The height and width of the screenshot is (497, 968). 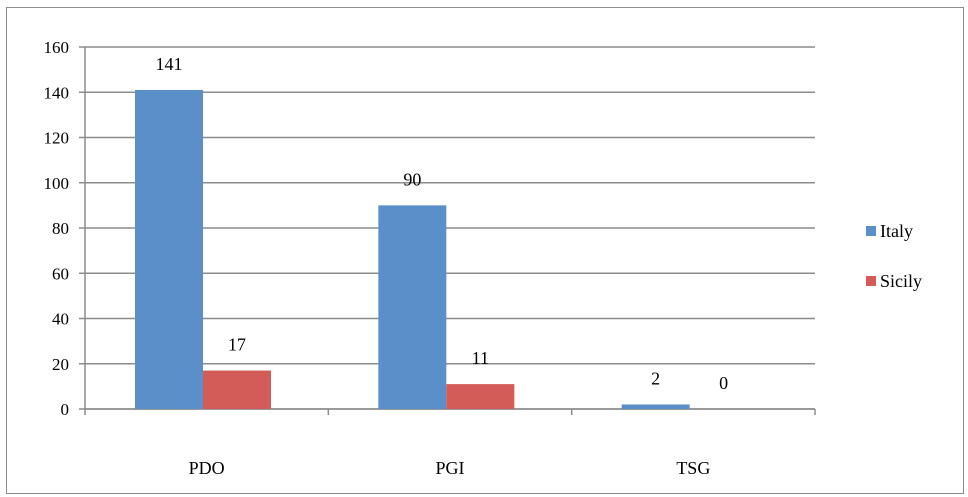 I want to click on y-tick-label: 140, so click(x=57, y=92).